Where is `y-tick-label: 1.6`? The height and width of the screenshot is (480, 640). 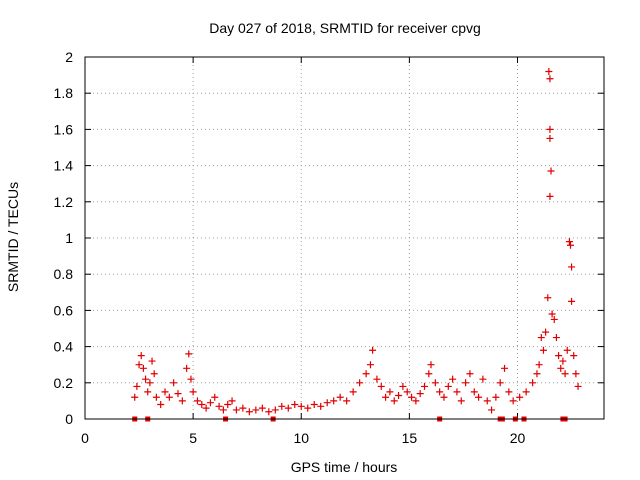
y-tick-label: 1.6 is located at coordinates (64, 129).